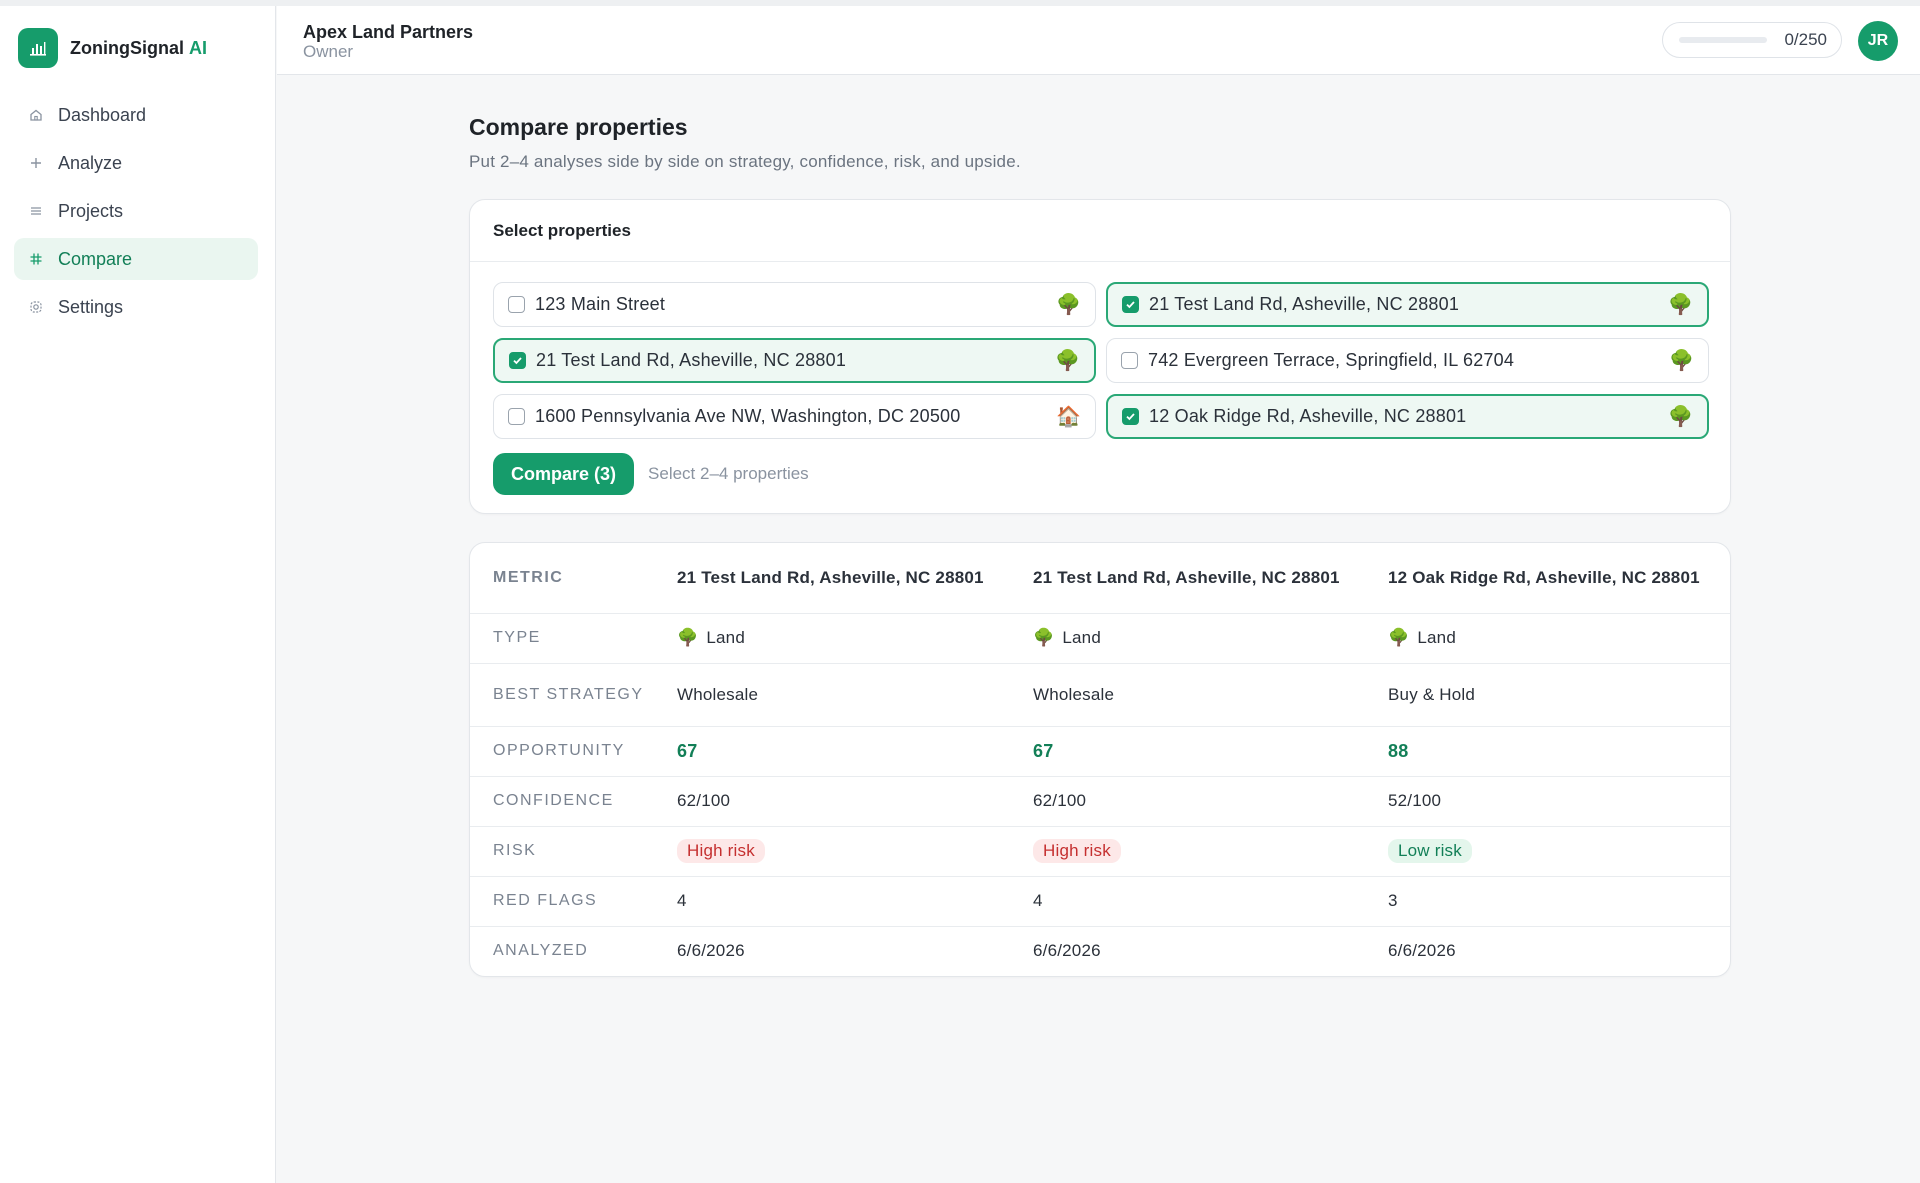 This screenshot has height=1183, width=1920. Describe the element at coordinates (102, 114) in the screenshot. I see `sidebar-item-label: Dashboard` at that location.